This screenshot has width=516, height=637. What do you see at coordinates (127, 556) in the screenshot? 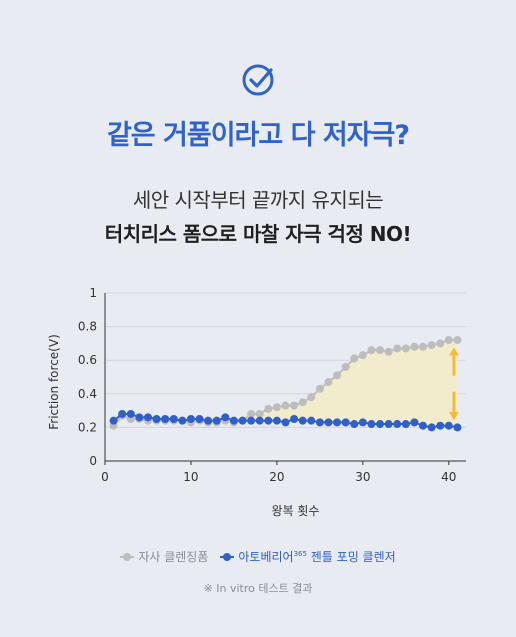
I see `legend-marker-competitor` at bounding box center [127, 556].